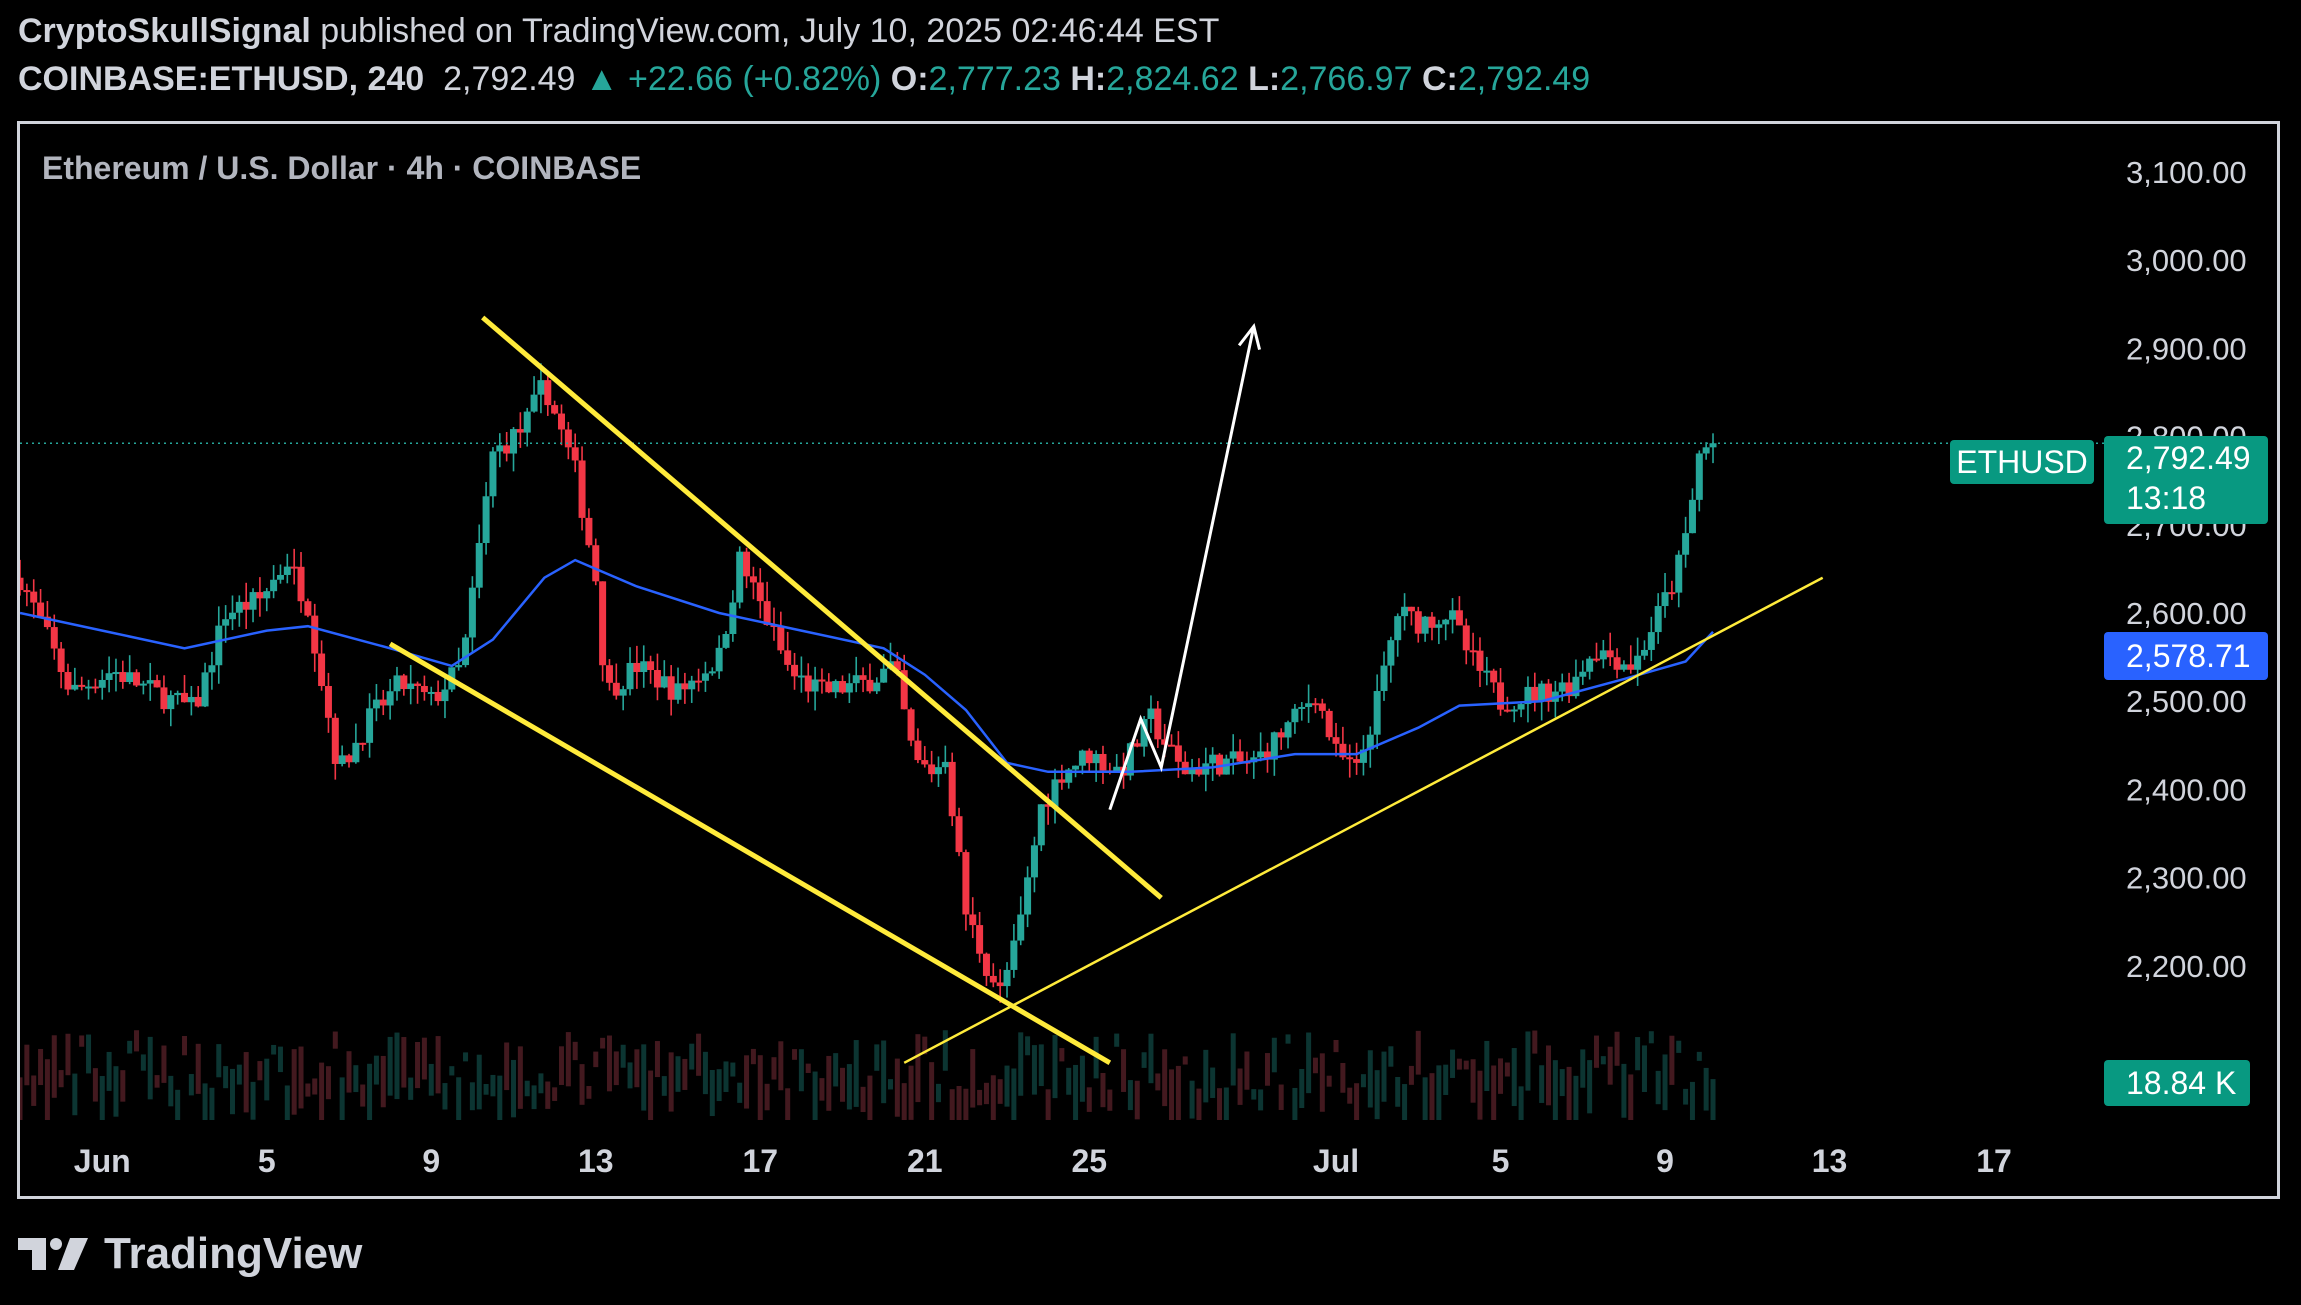 The height and width of the screenshot is (1305, 2301). Describe the element at coordinates (164, 31) in the screenshot. I see `author-name: CryptoSkullSignal` at that location.